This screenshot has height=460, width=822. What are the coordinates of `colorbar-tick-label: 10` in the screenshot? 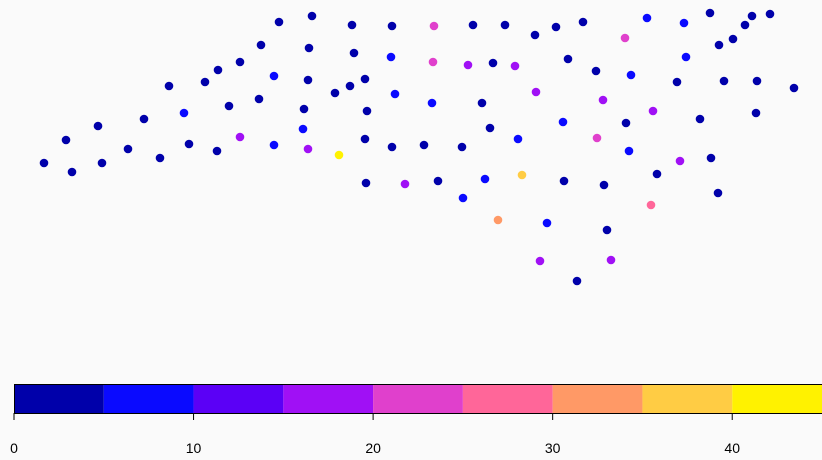 It's located at (194, 448).